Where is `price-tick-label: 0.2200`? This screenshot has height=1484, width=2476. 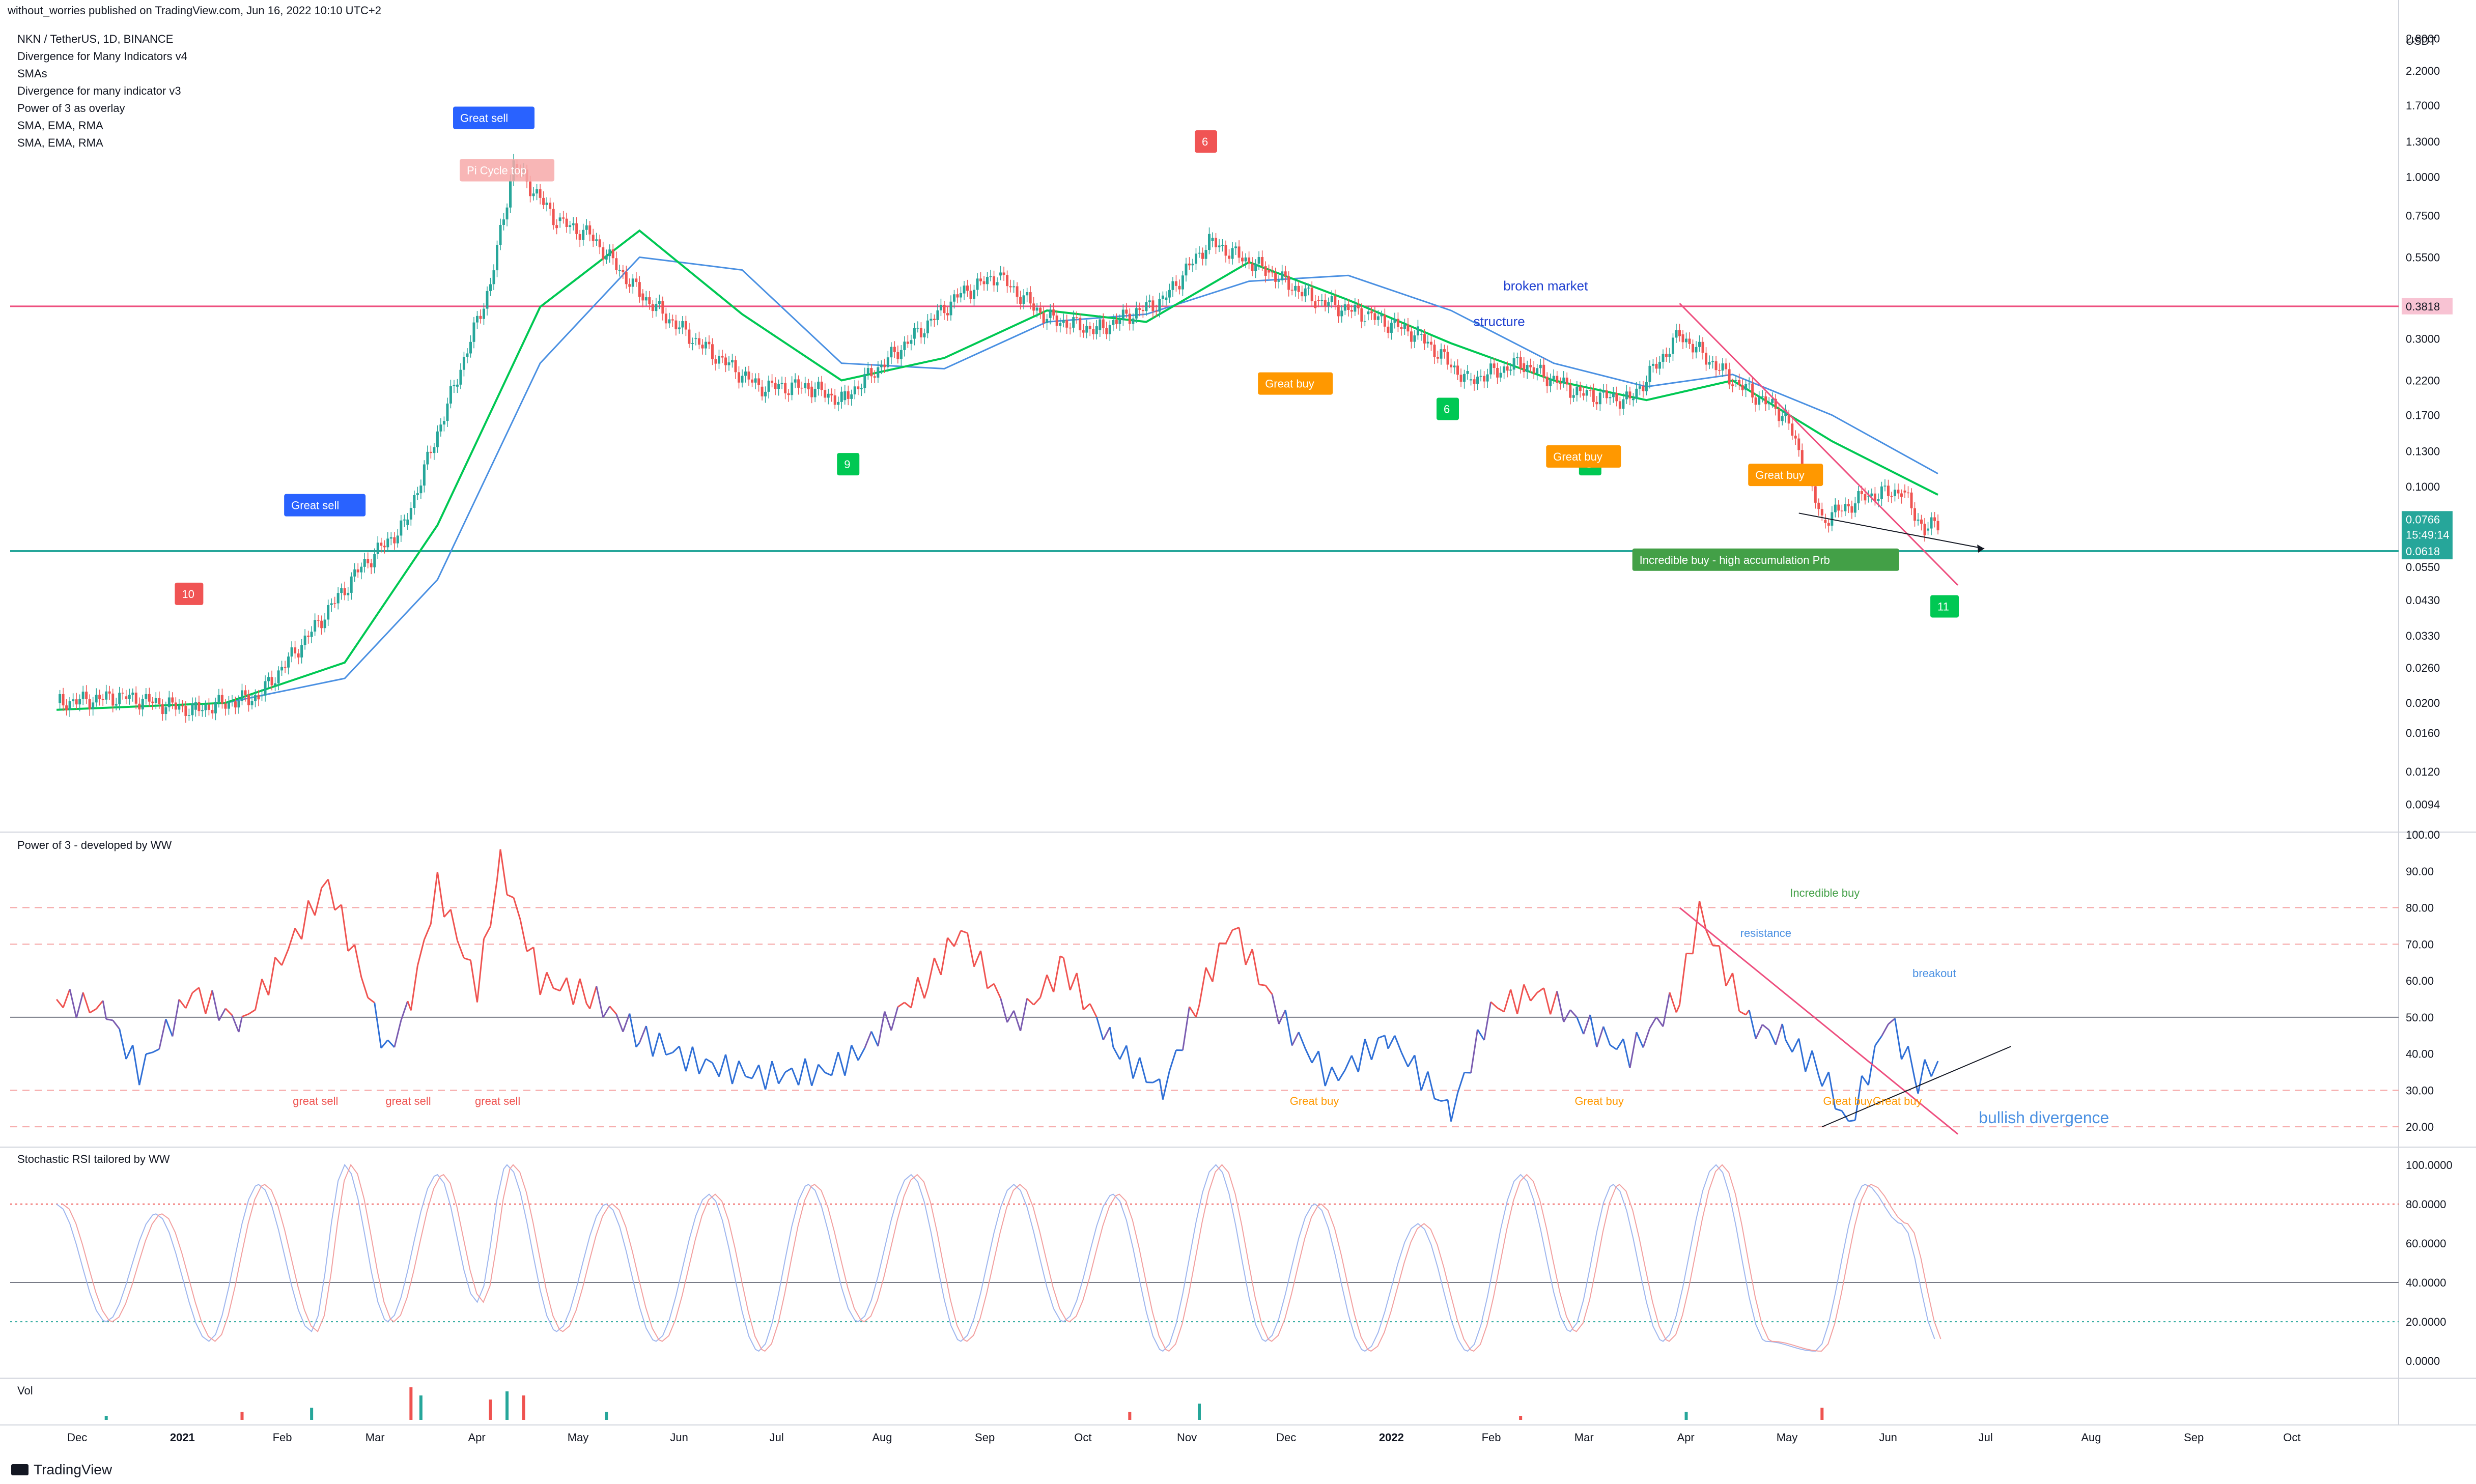
price-tick-label: 0.2200 is located at coordinates (2423, 381).